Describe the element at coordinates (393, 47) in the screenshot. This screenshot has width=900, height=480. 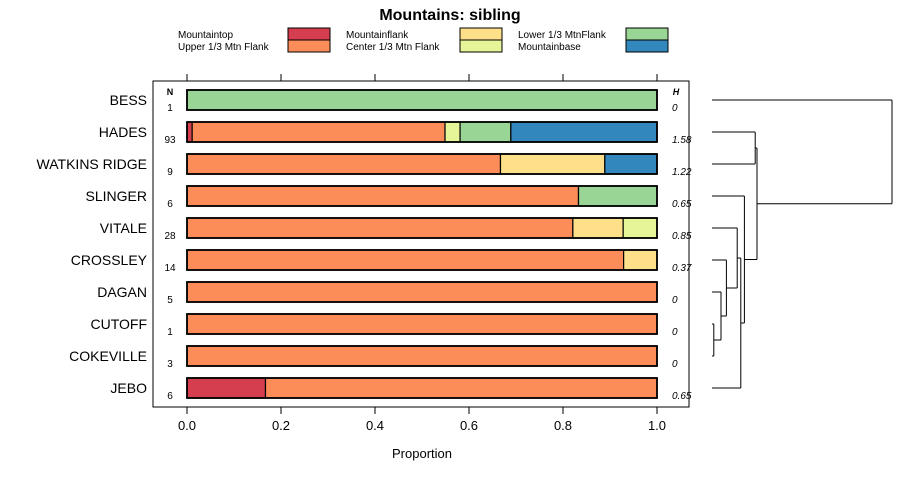
I see `legend-label-center-1-3-mtn-flank: Center 1/3 Mtn Flank` at that location.